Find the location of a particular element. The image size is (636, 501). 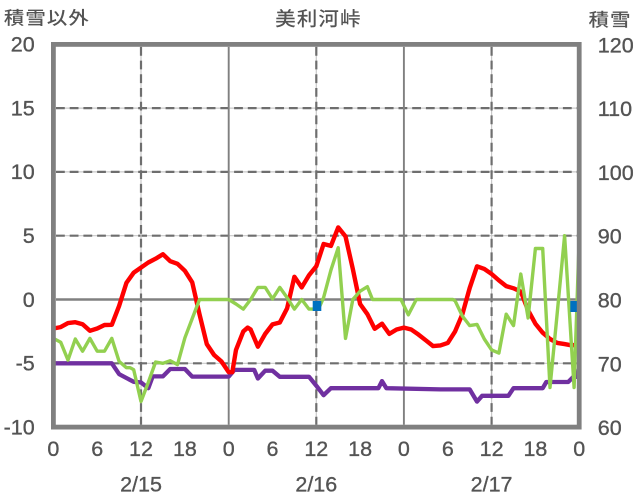

svg-text: 2/16 is located at coordinates (316, 485).